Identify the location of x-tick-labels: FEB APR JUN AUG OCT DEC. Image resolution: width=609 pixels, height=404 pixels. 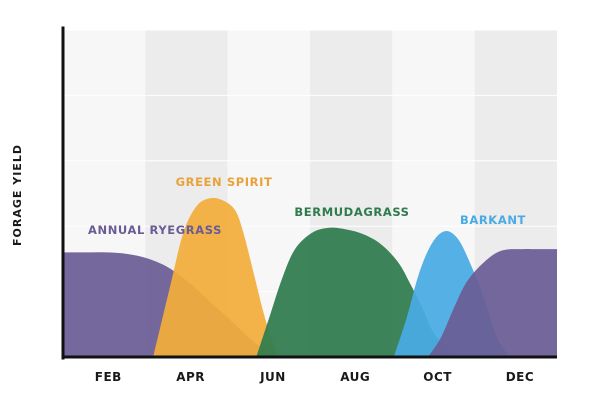
(314, 377).